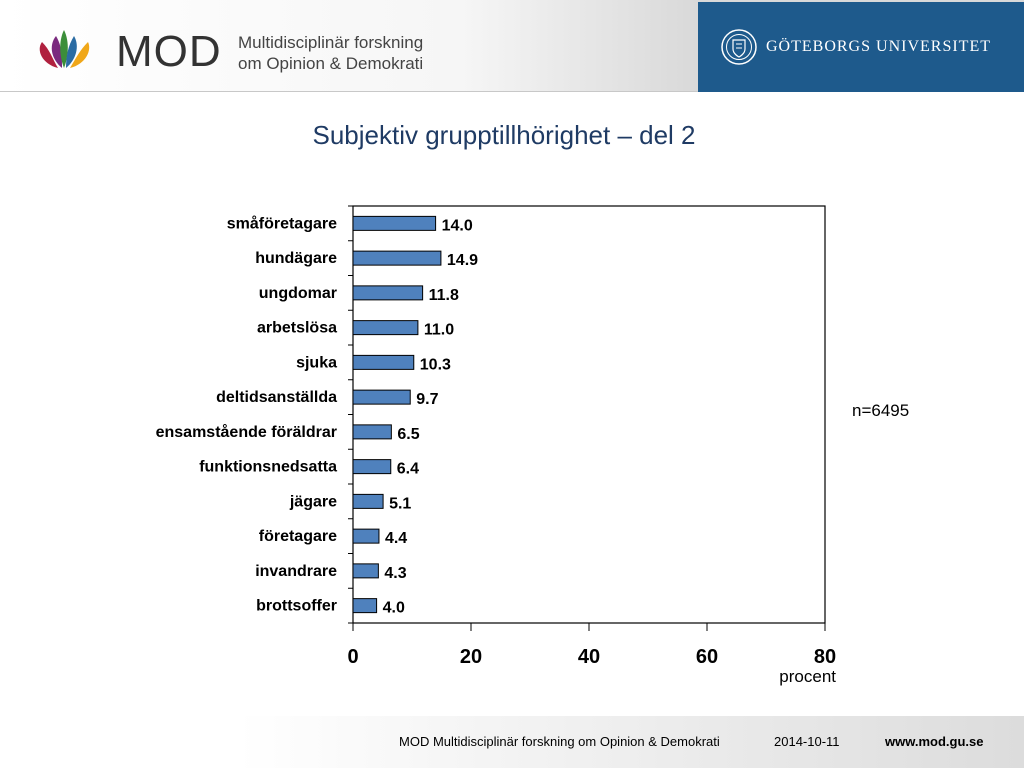  What do you see at coordinates (707, 657) in the screenshot?
I see `x-tick-label: 60` at bounding box center [707, 657].